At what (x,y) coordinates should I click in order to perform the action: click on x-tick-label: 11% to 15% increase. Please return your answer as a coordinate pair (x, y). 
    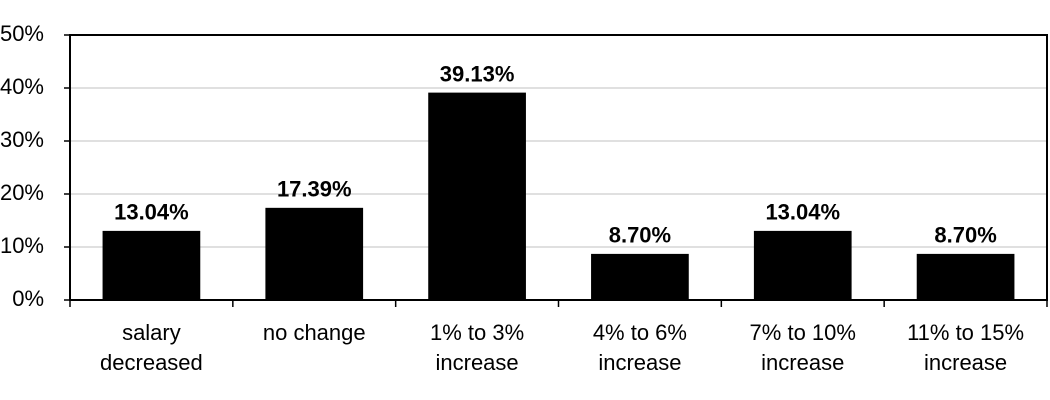
    Looking at the image, I should click on (966, 347).